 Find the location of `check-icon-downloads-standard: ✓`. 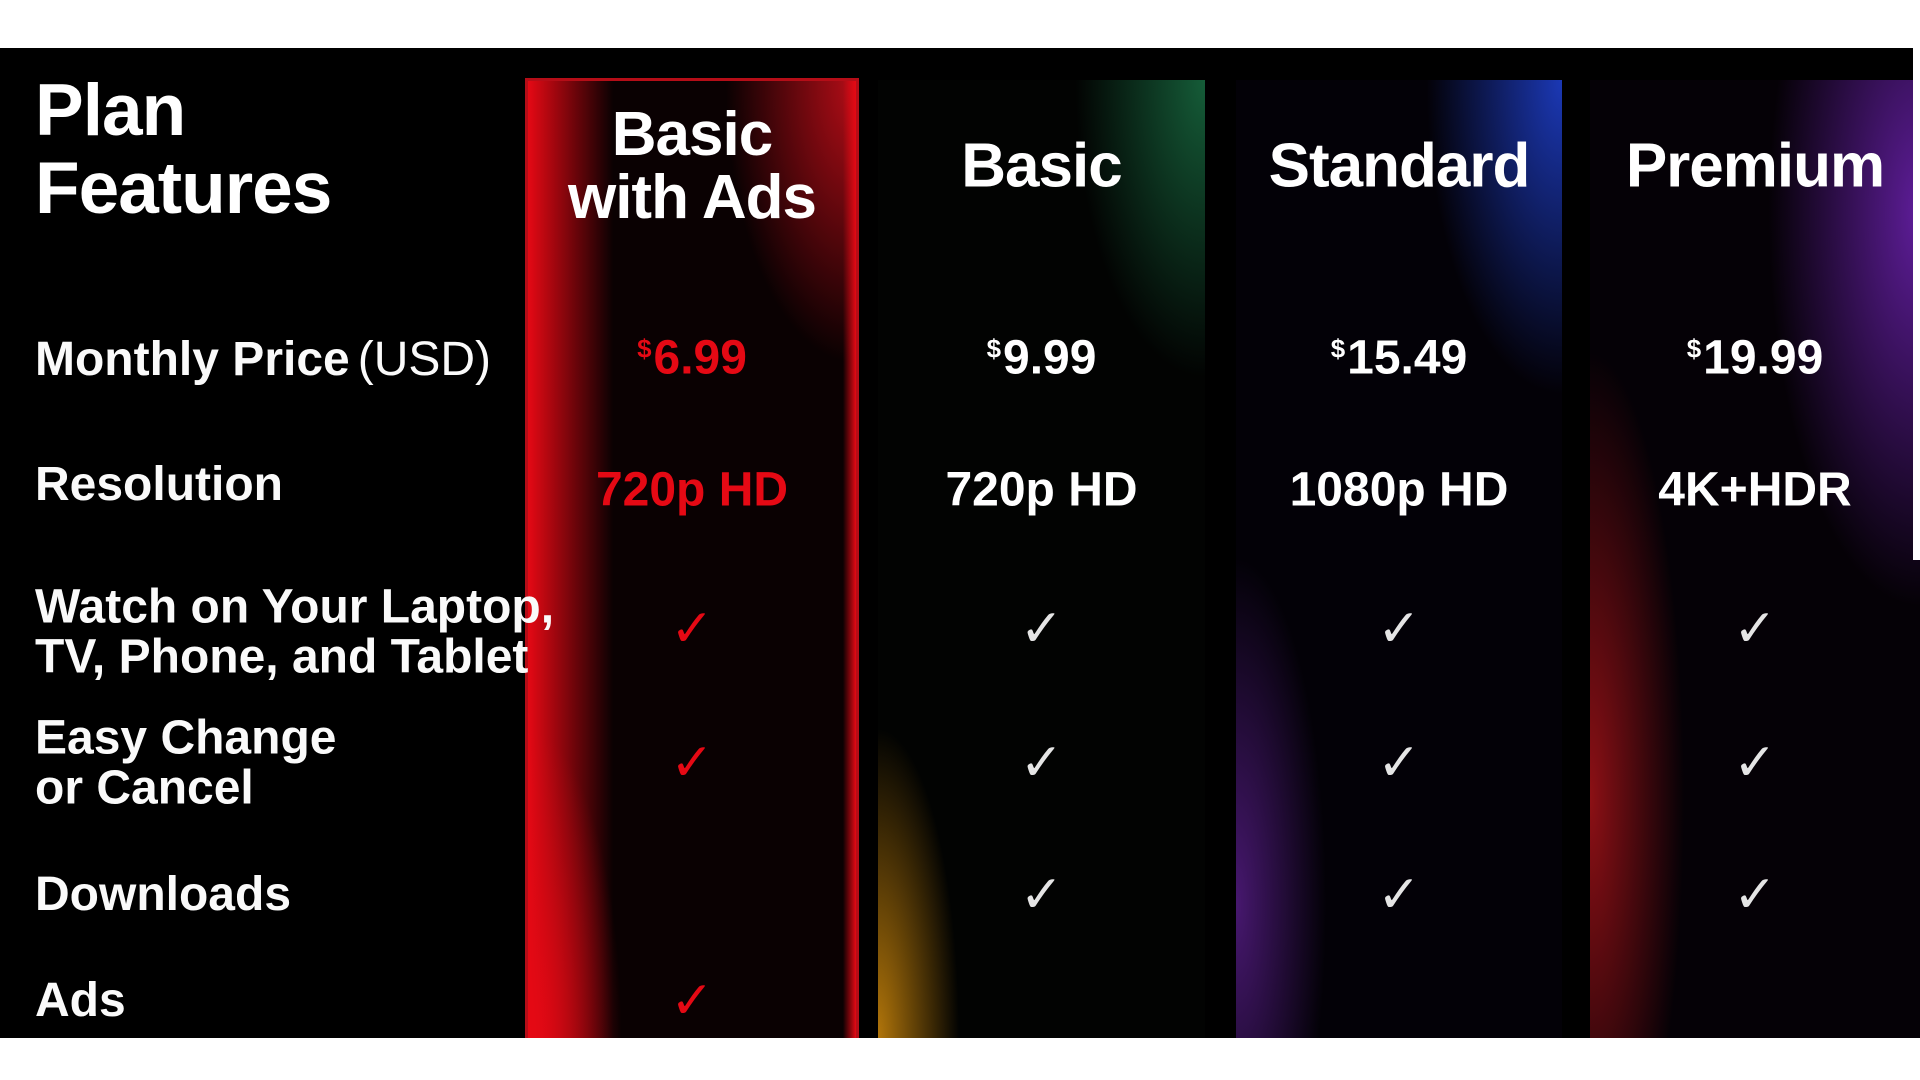

check-icon-downloads-standard: ✓ is located at coordinates (1399, 895).